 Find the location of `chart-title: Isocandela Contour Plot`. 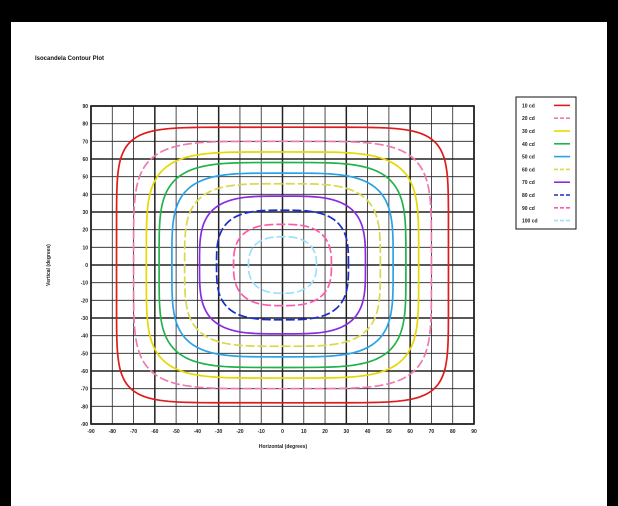

chart-title: Isocandela Contour Plot is located at coordinates (70, 59).